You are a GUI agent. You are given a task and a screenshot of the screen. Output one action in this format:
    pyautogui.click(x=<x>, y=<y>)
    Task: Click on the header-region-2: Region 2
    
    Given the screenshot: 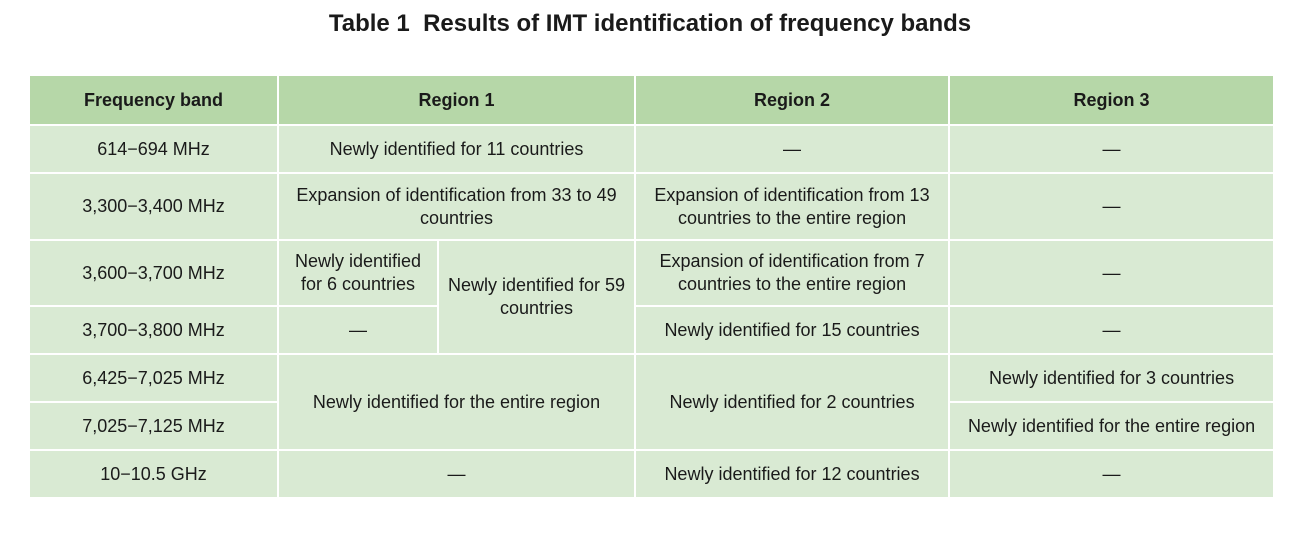 What is the action you would take?
    pyautogui.click(x=792, y=100)
    